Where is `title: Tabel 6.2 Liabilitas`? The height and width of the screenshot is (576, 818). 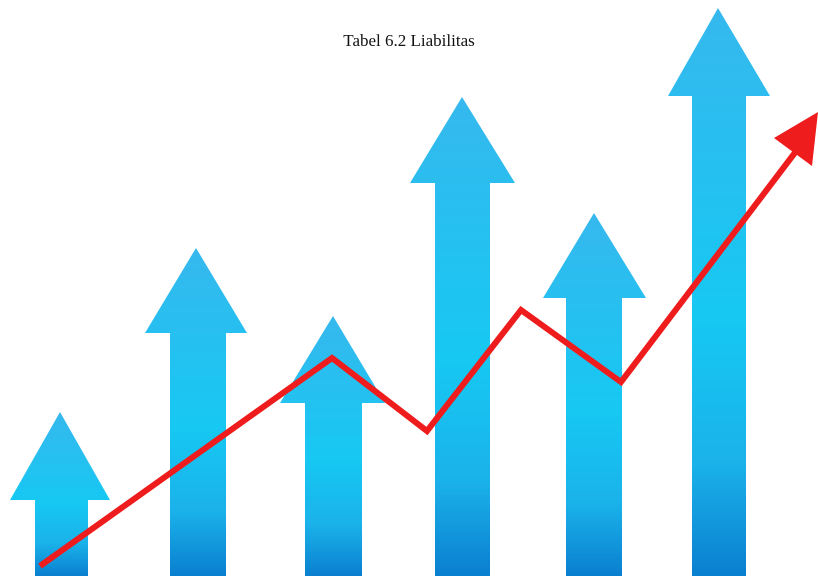 title: Tabel 6.2 Liabilitas is located at coordinates (408, 40).